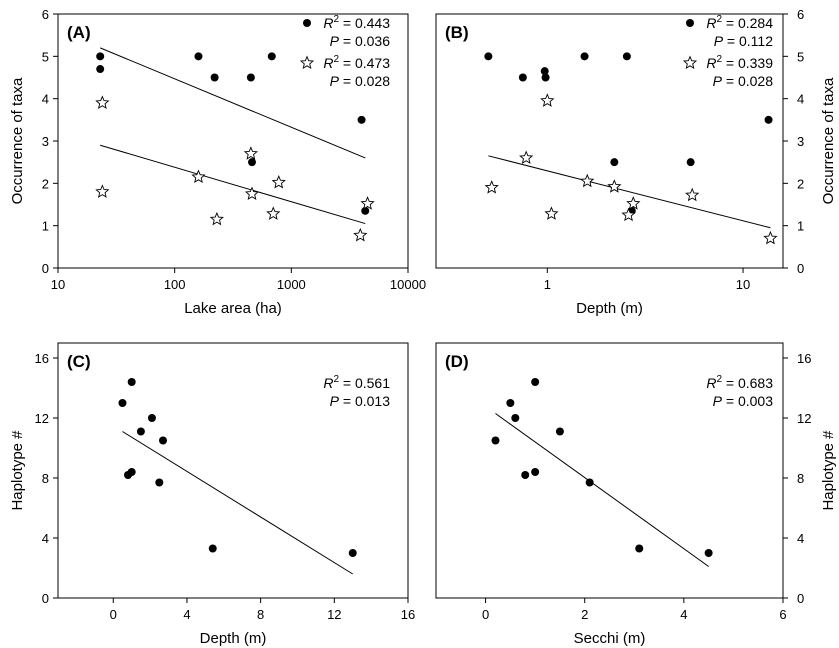  Describe the element at coordinates (547, 284) in the screenshot. I see `x-tick-label: 1` at that location.